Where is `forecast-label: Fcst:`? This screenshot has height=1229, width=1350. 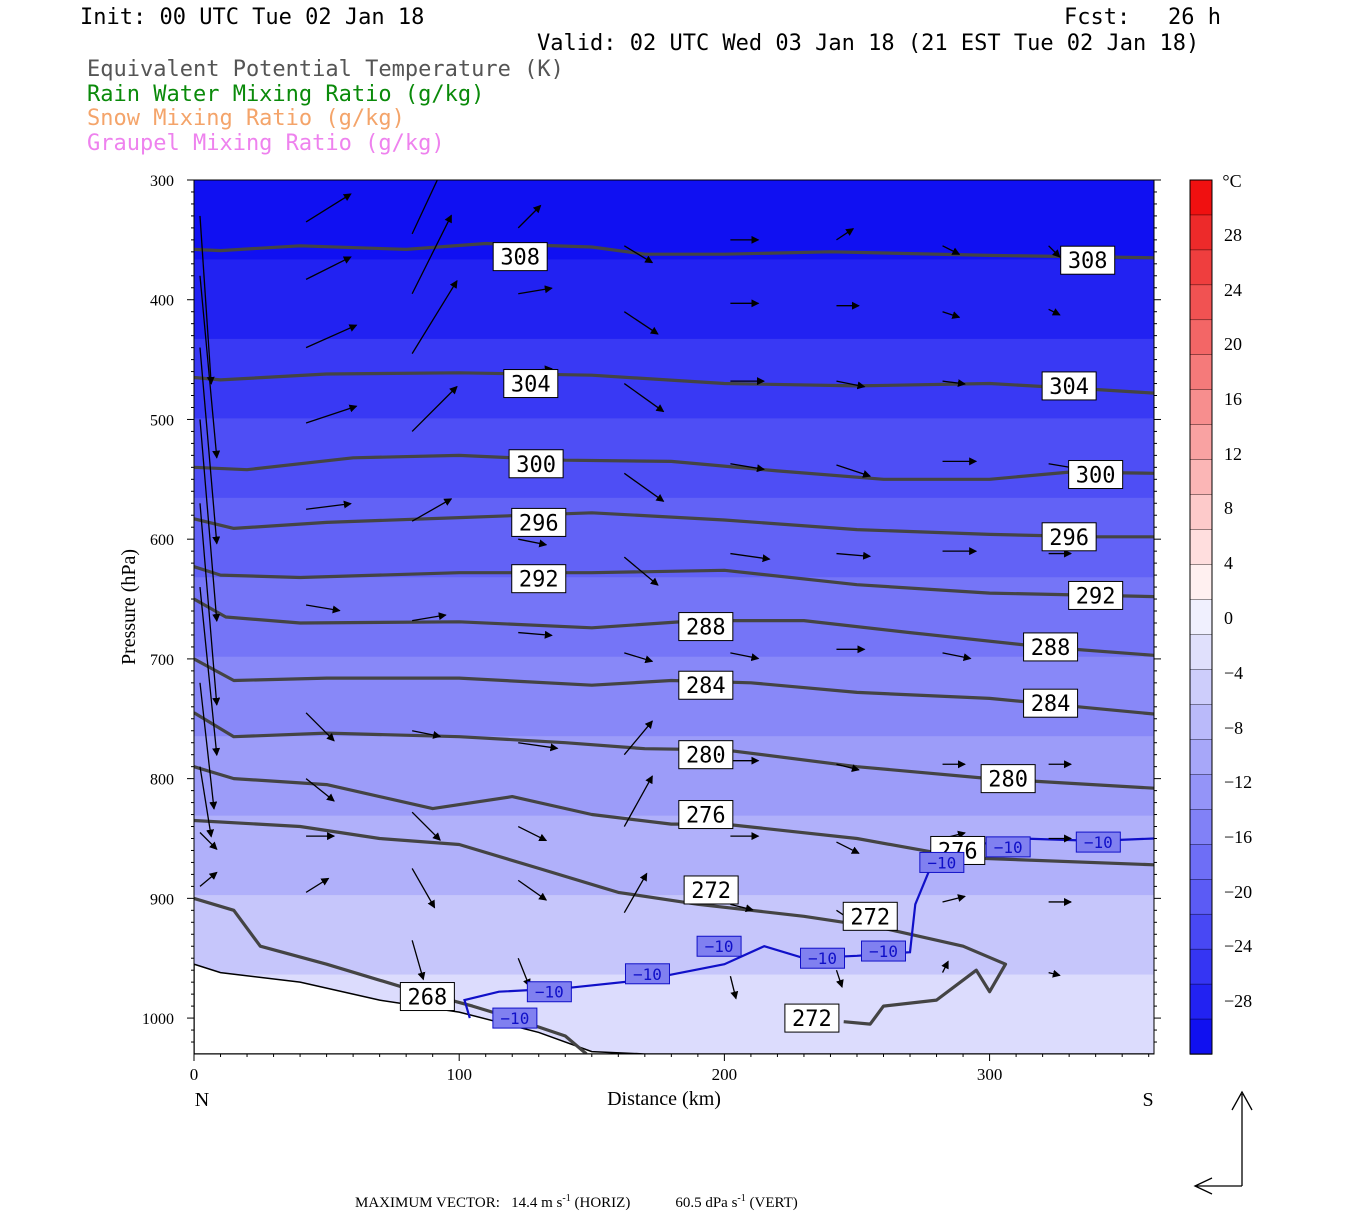
forecast-label: Fcst: is located at coordinates (1097, 17).